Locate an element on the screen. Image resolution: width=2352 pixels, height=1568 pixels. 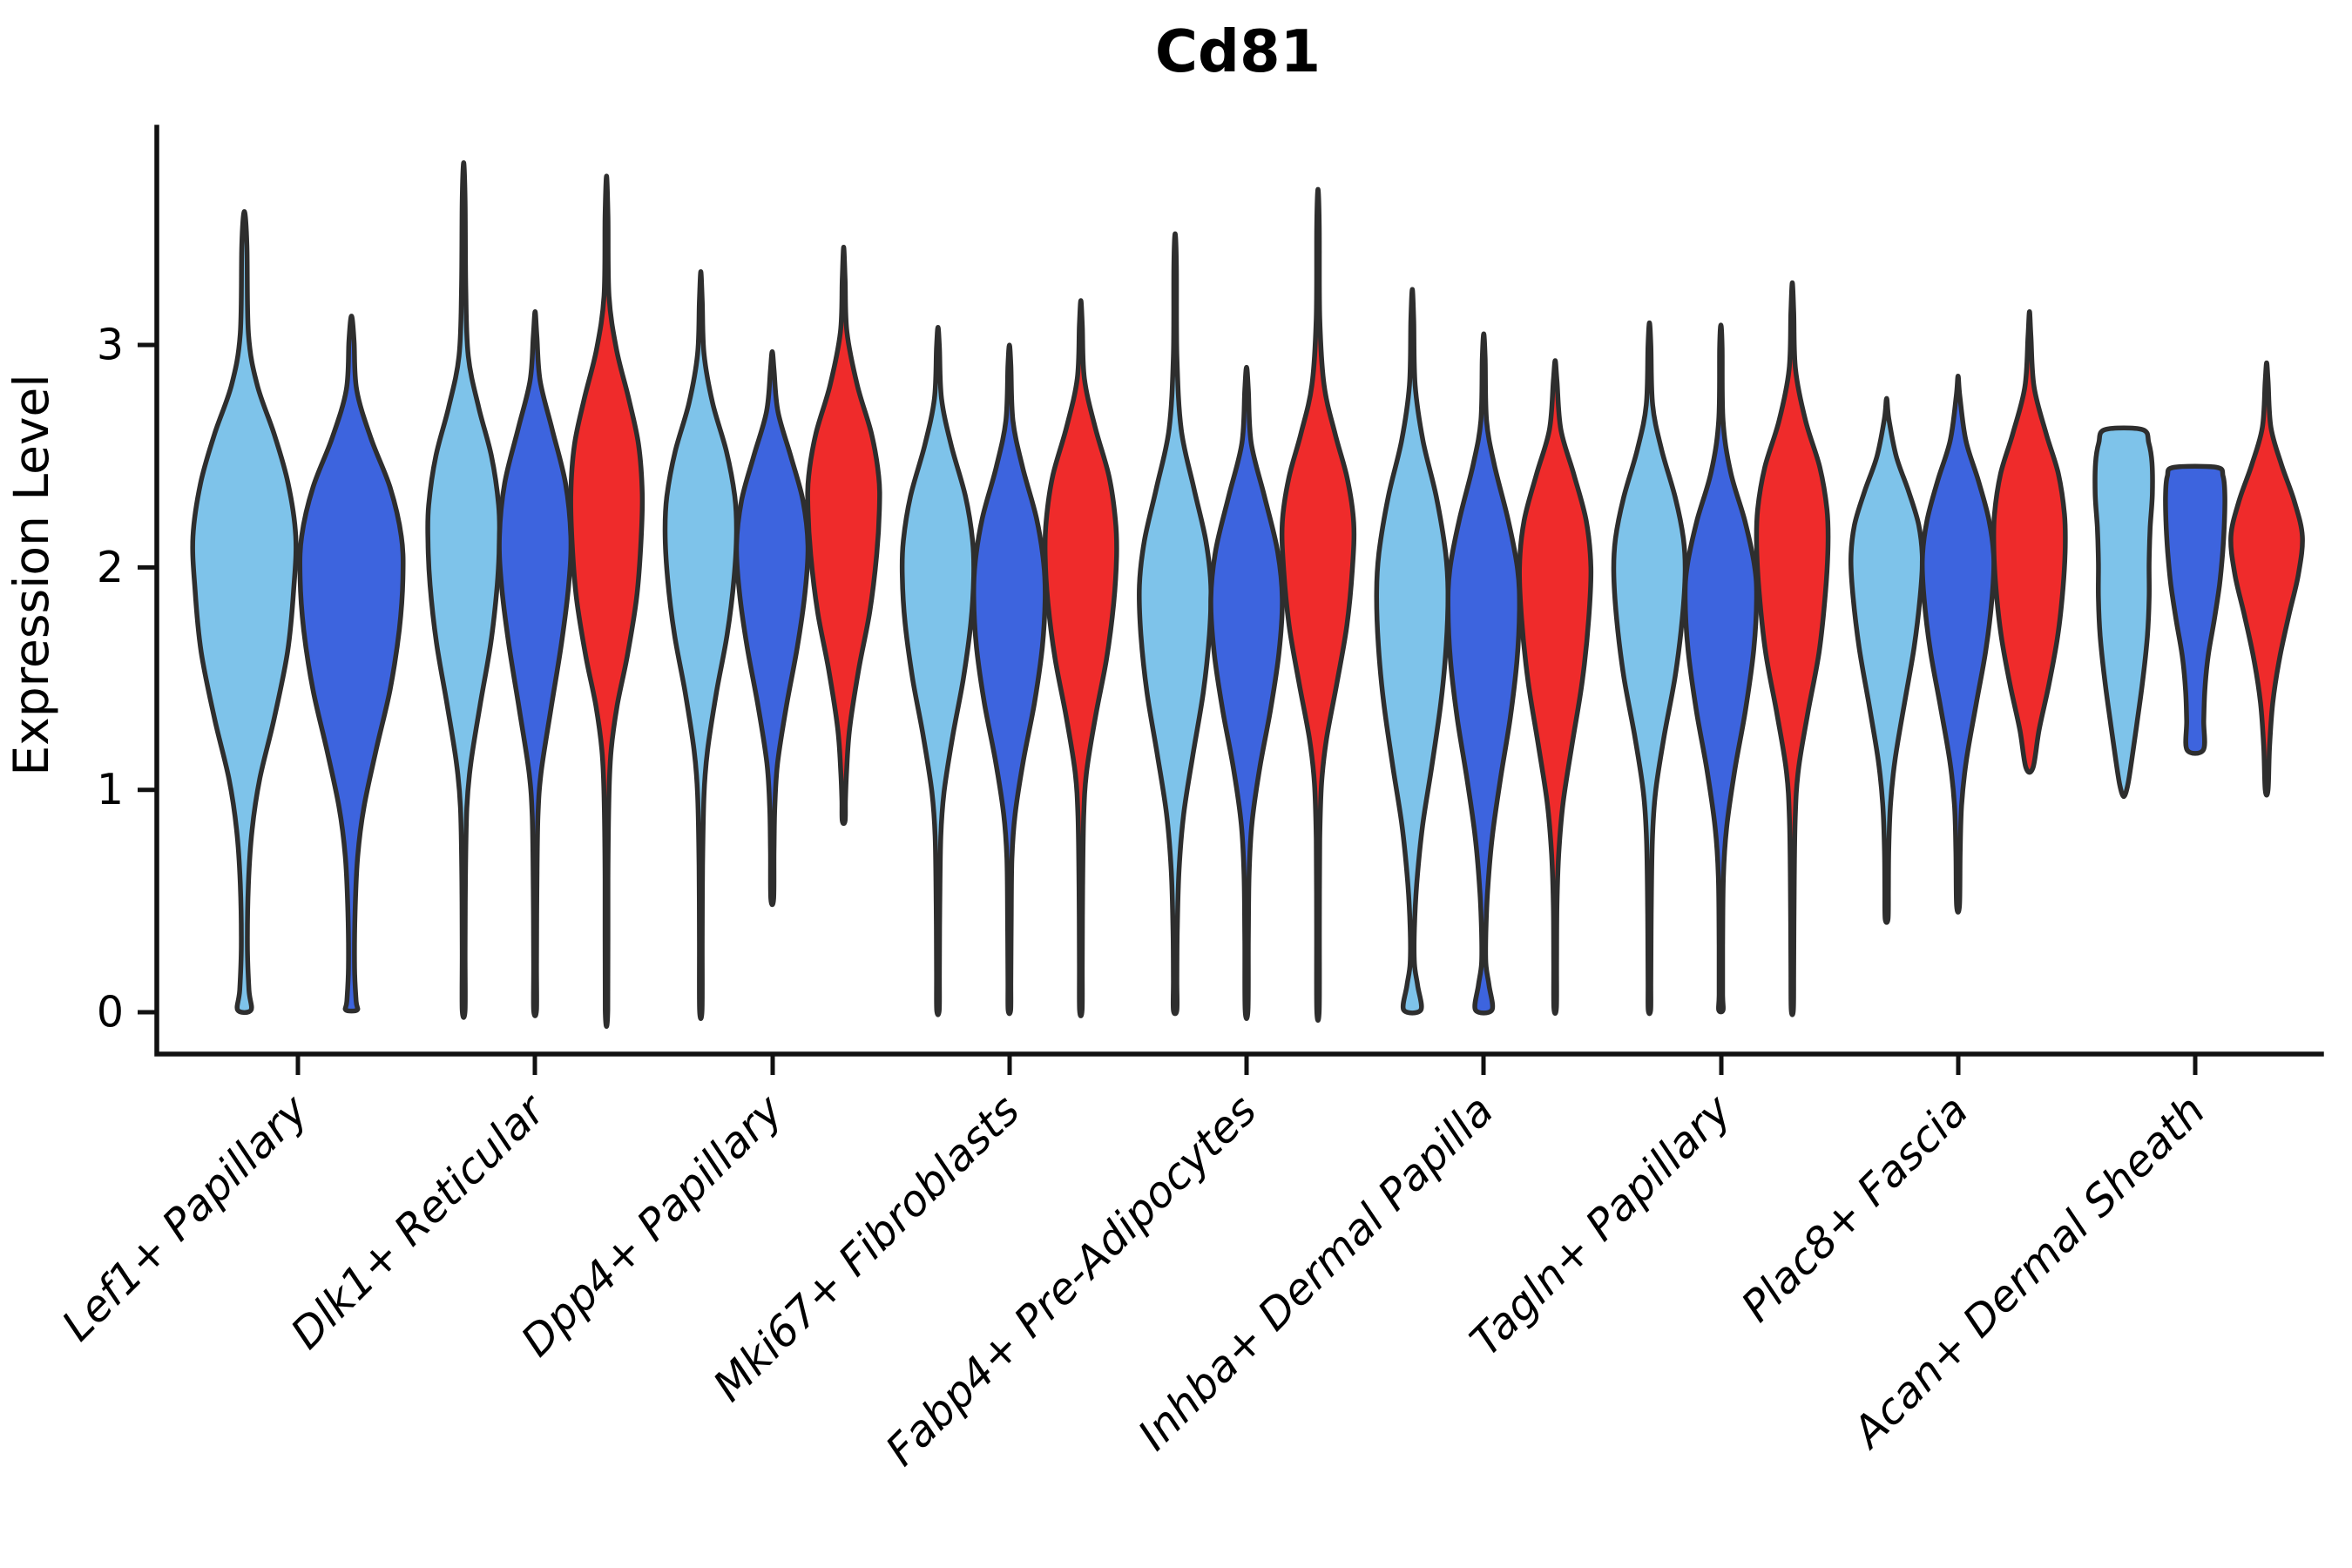
x-tick-label-1: Dlk1+ Reticular is located at coordinates (418, 1221).